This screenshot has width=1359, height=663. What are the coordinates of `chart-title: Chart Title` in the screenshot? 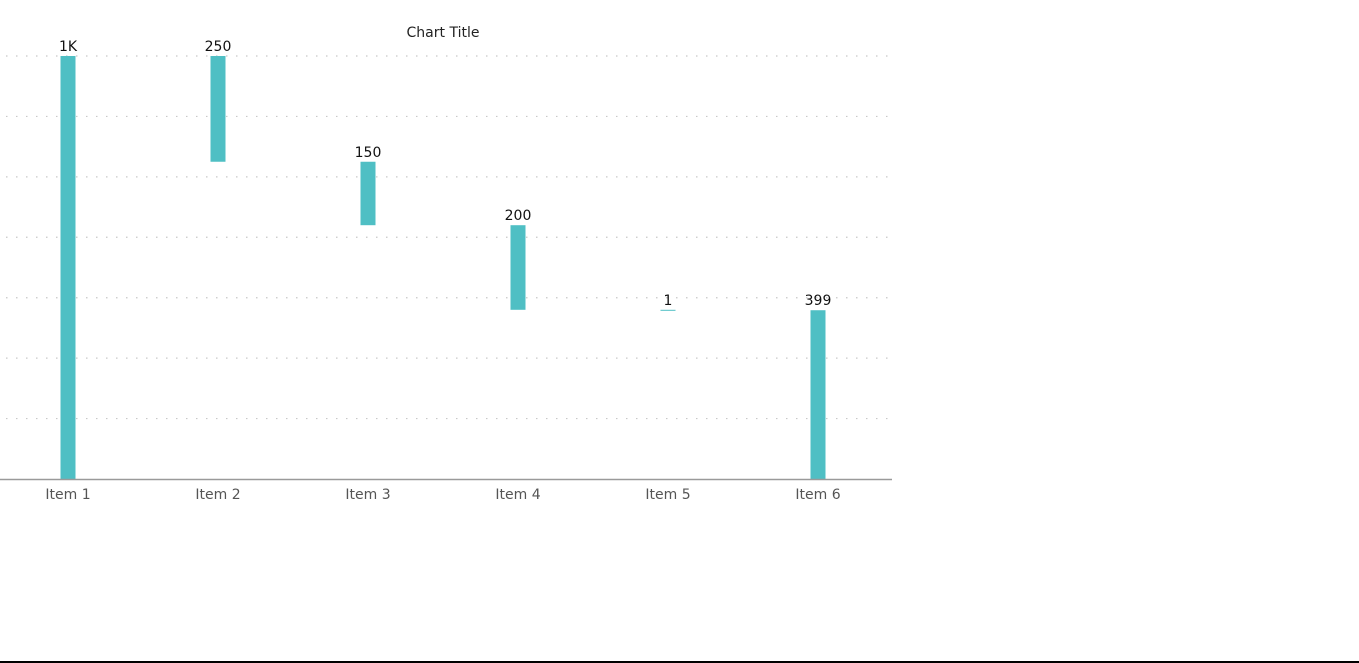 It's located at (443, 33).